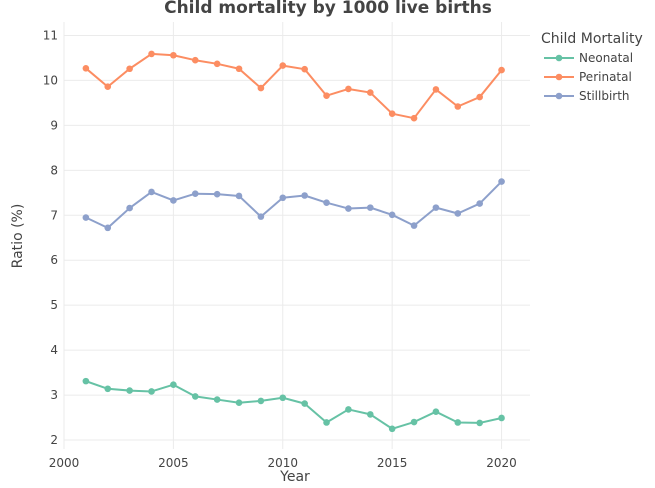 The image size is (655, 488). I want to click on y-tick-label: 6, so click(54, 260).